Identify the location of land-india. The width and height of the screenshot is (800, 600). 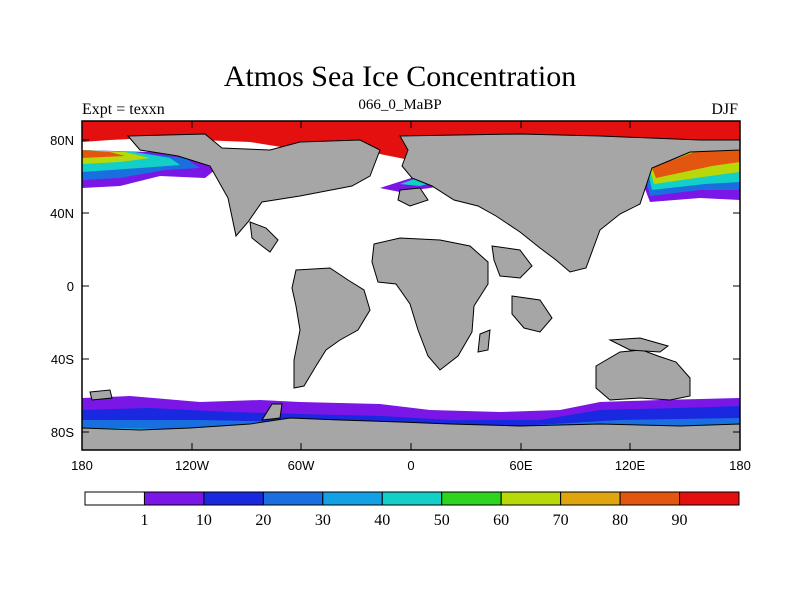
(532, 314).